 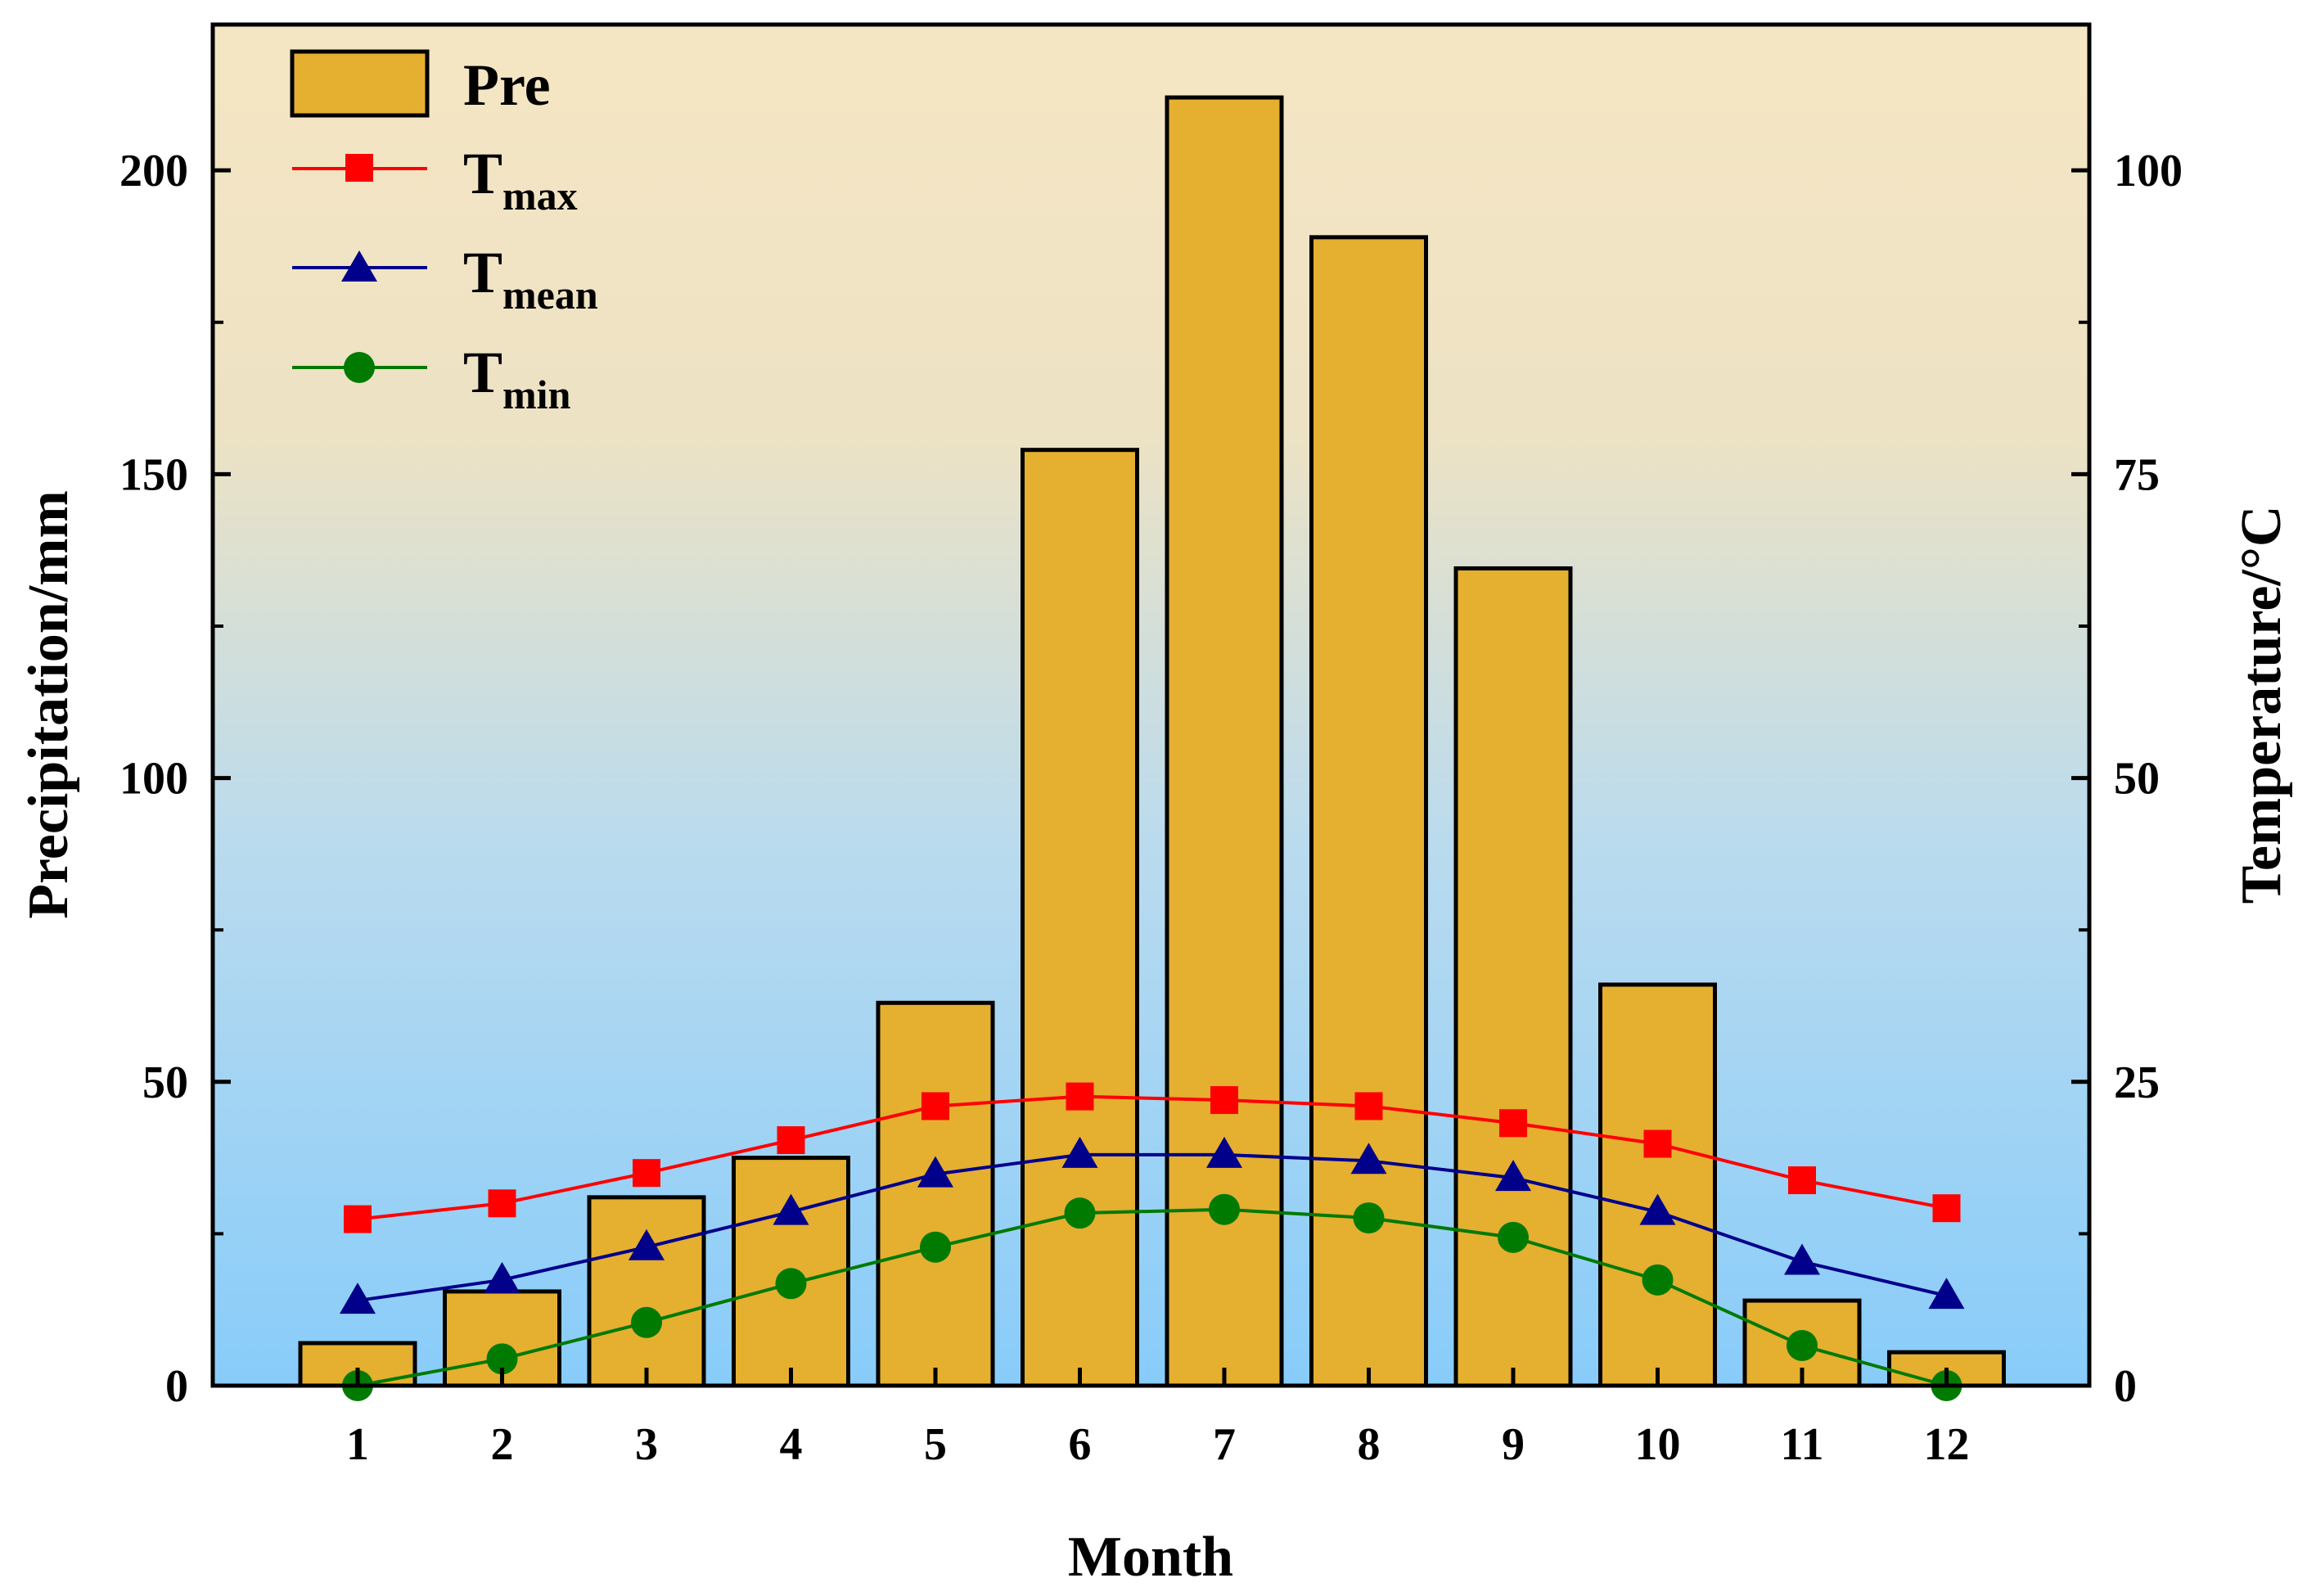 What do you see at coordinates (2137, 779) in the screenshot?
I see `y-right-tick-label-50: 50` at bounding box center [2137, 779].